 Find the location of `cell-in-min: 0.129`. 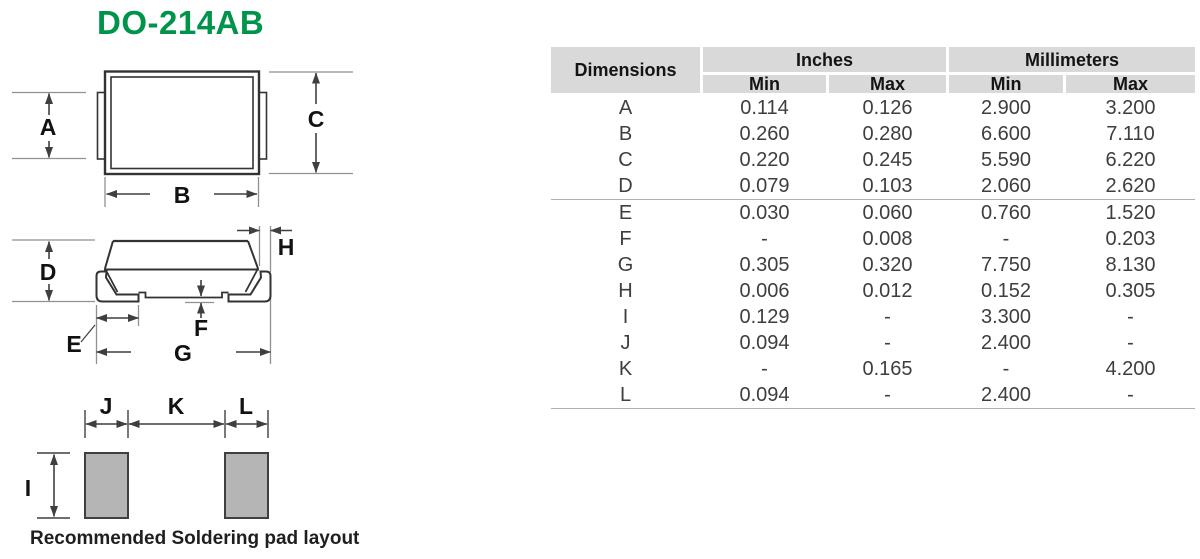

cell-in-min: 0.129 is located at coordinates (764, 317).